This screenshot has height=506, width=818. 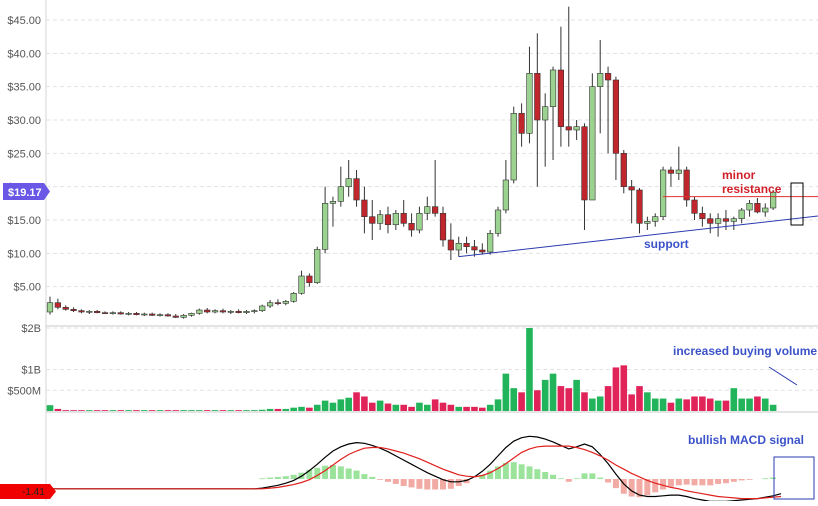 I want to click on macd-line, so click(x=415, y=468).